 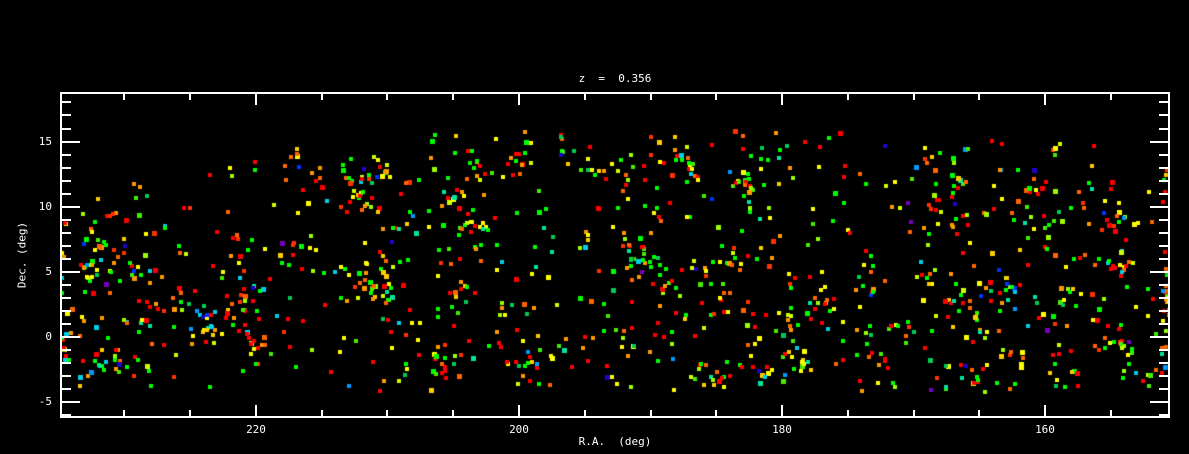 What do you see at coordinates (45, 206) in the screenshot?
I see `y-tick-label: 10` at bounding box center [45, 206].